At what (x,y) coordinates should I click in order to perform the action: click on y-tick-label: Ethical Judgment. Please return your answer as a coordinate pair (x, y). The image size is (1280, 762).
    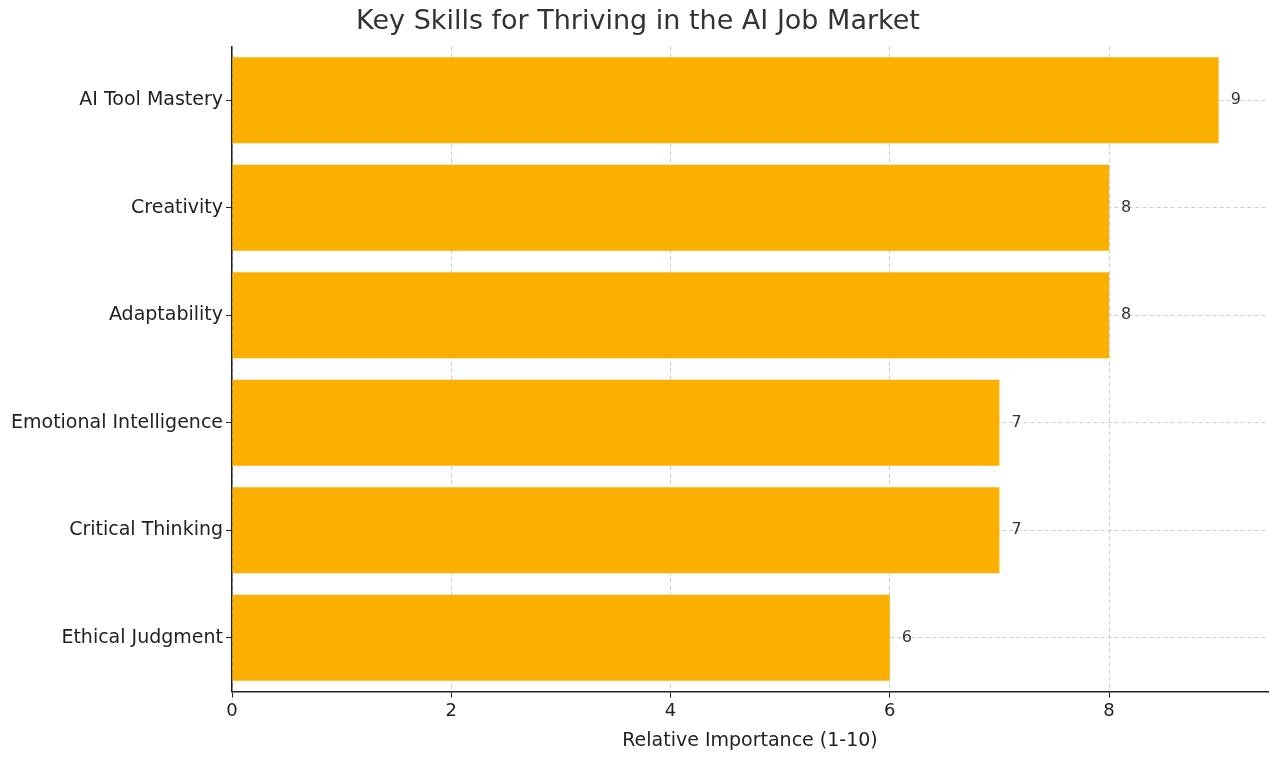
    Looking at the image, I should click on (142, 635).